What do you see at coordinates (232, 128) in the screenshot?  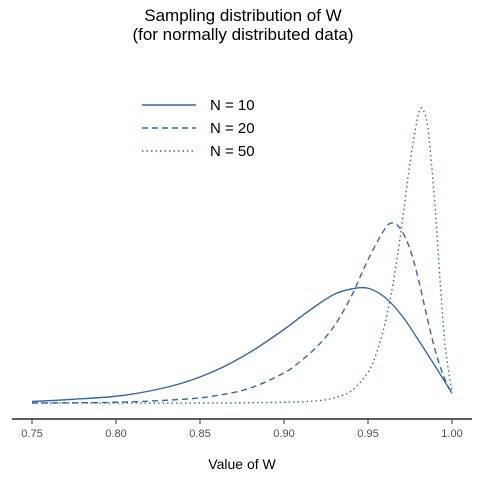 I see `legend-label-2: N = 20` at bounding box center [232, 128].